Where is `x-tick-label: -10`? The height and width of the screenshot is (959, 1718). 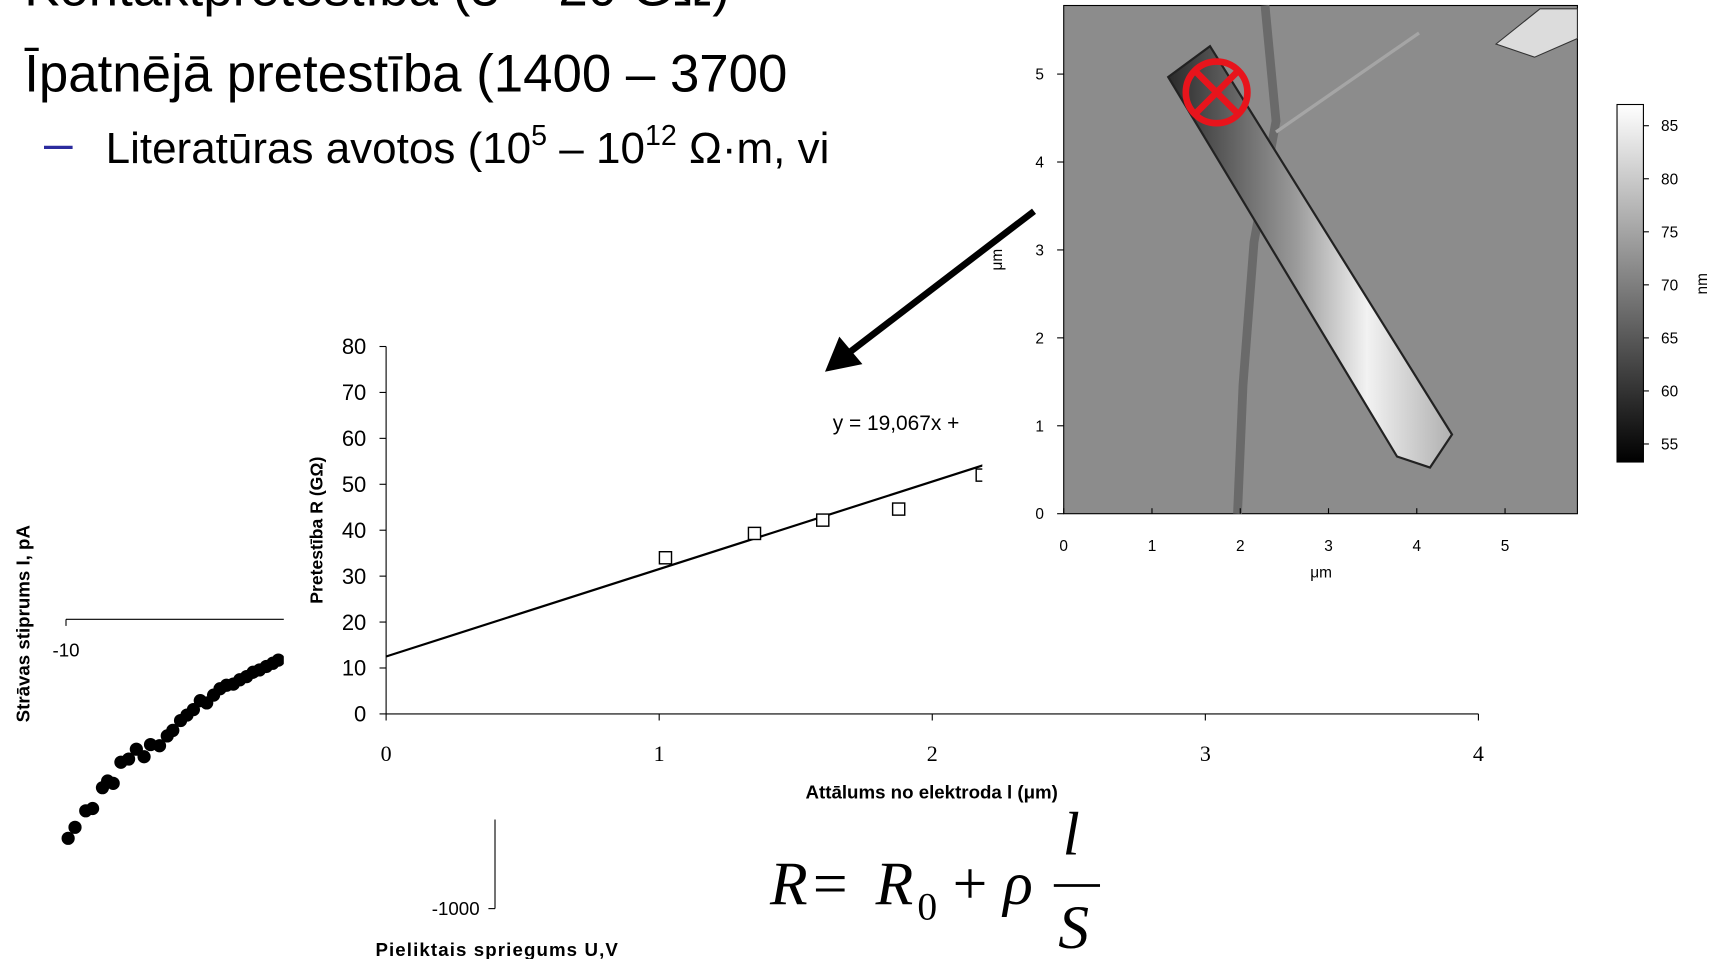 x-tick-label: -10 is located at coordinates (65, 650).